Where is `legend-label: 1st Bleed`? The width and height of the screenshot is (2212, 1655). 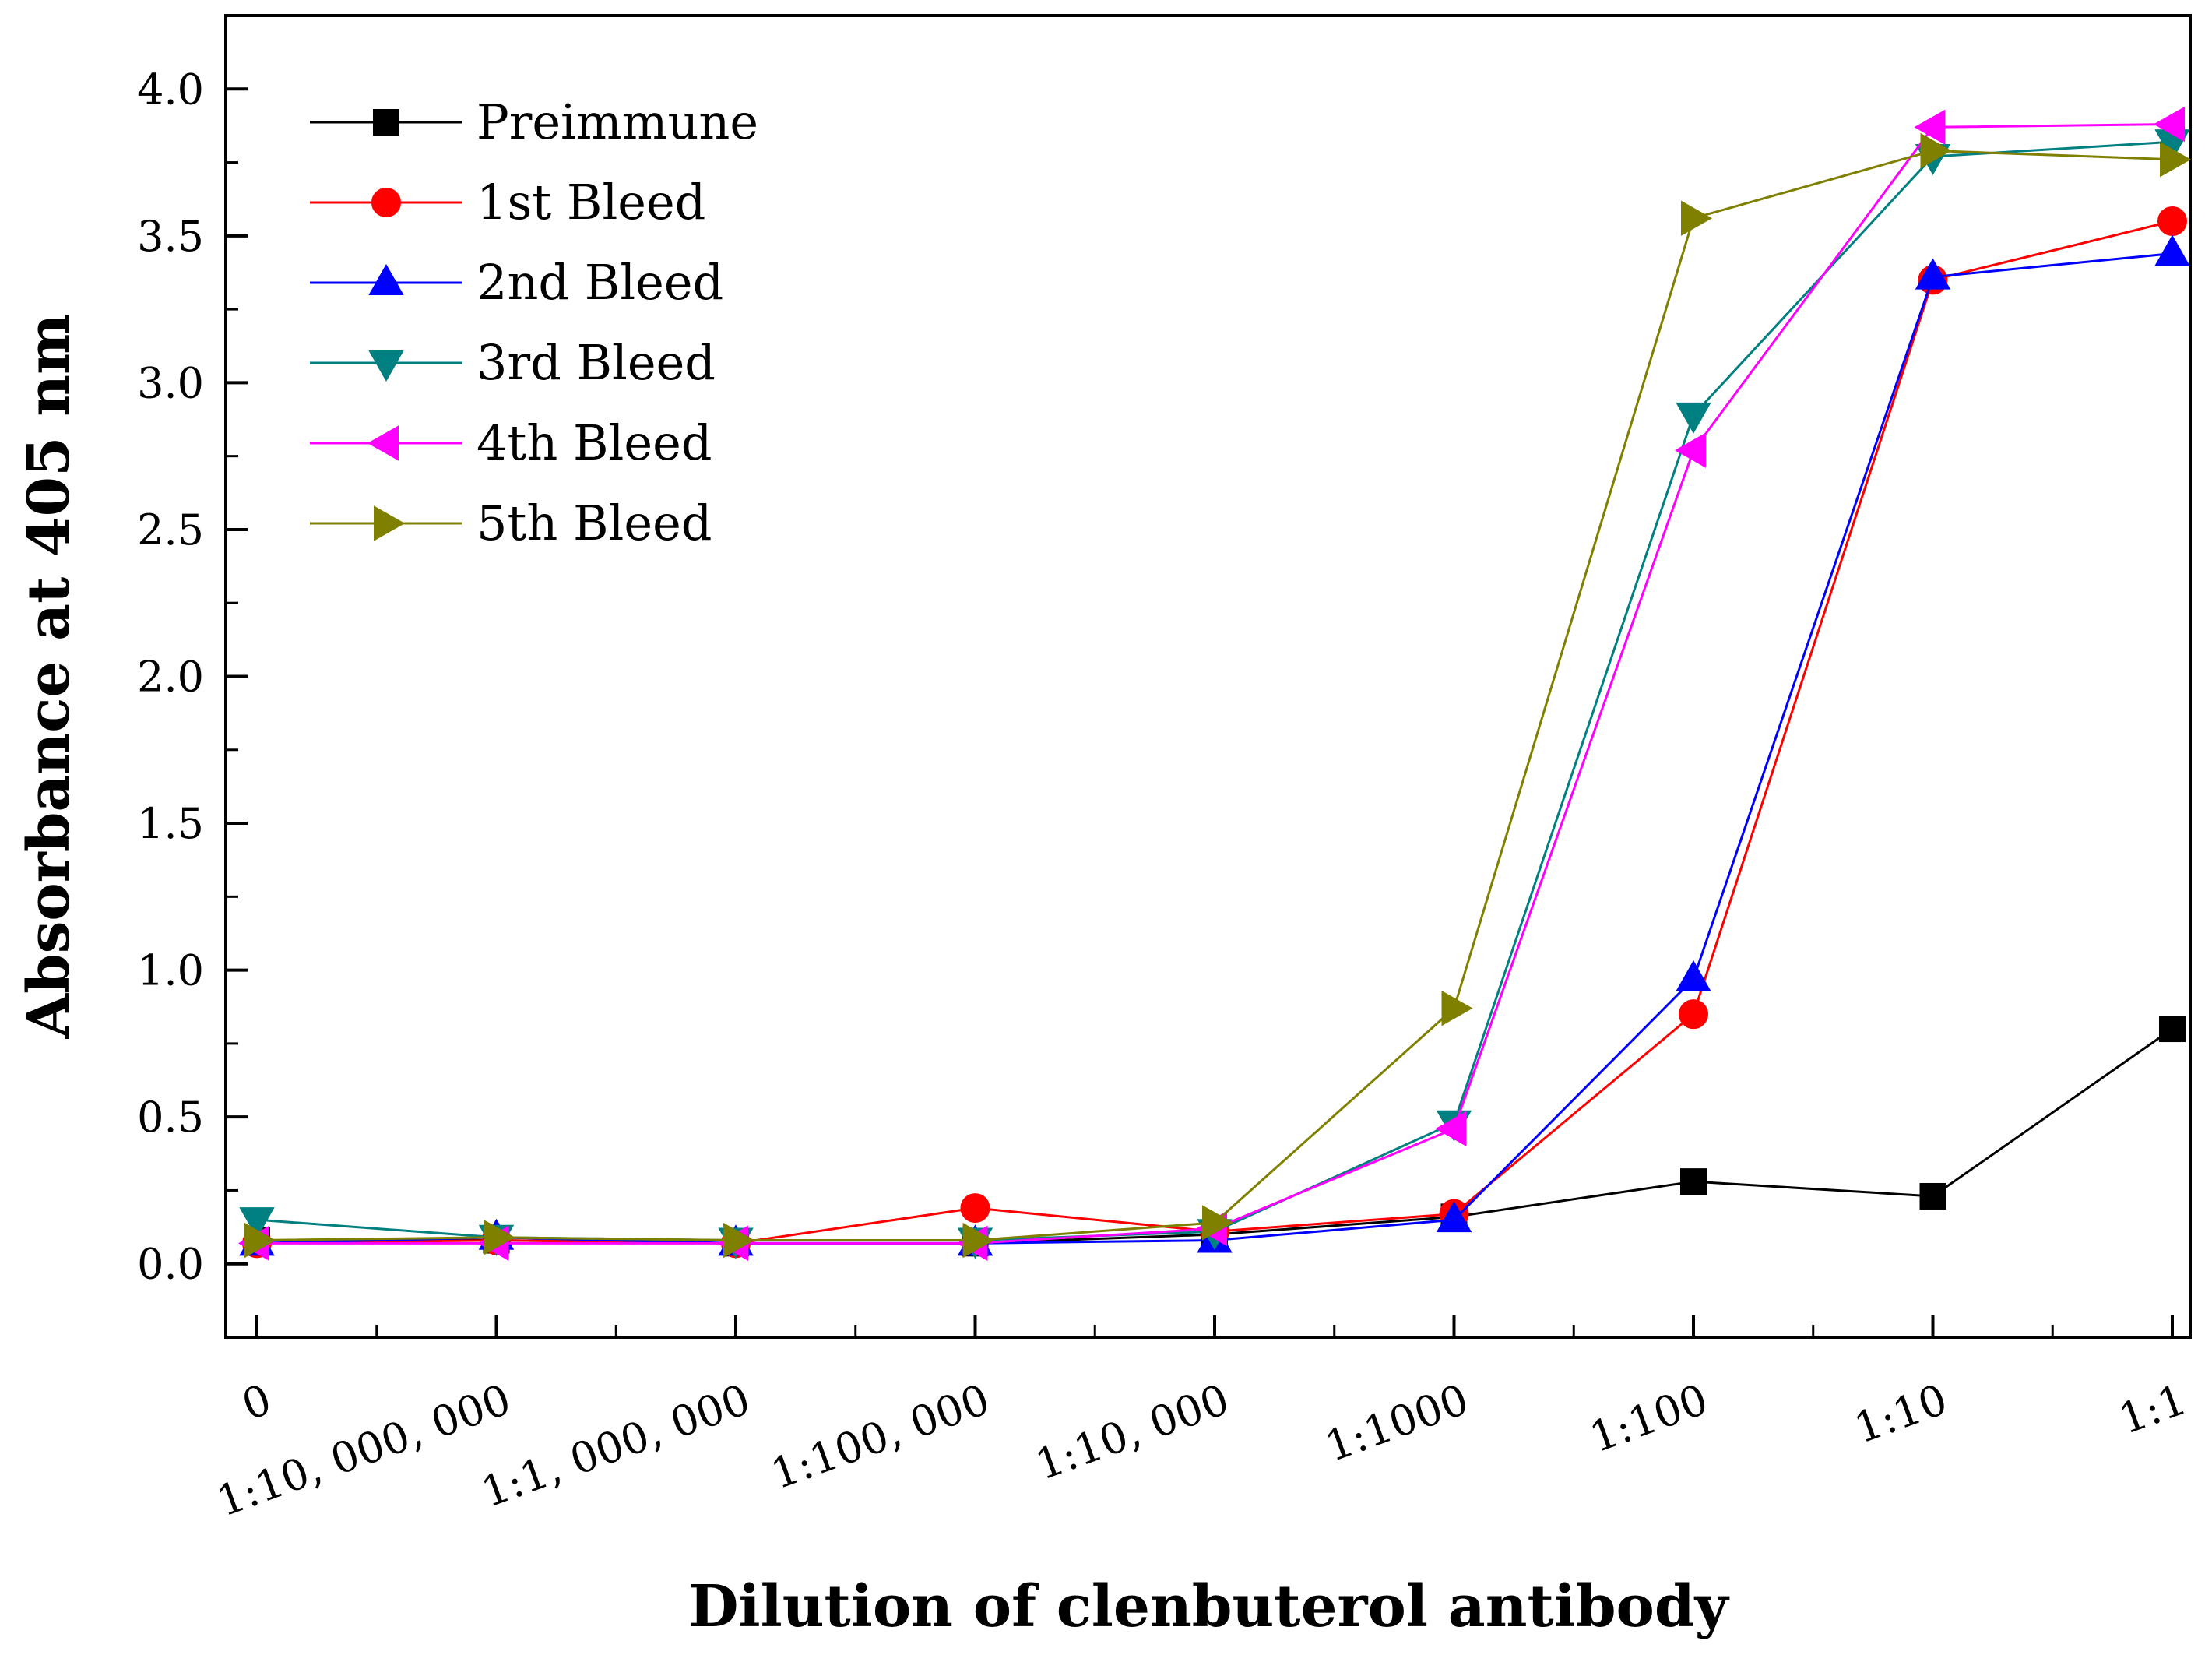 legend-label: 1st Bleed is located at coordinates (591, 202).